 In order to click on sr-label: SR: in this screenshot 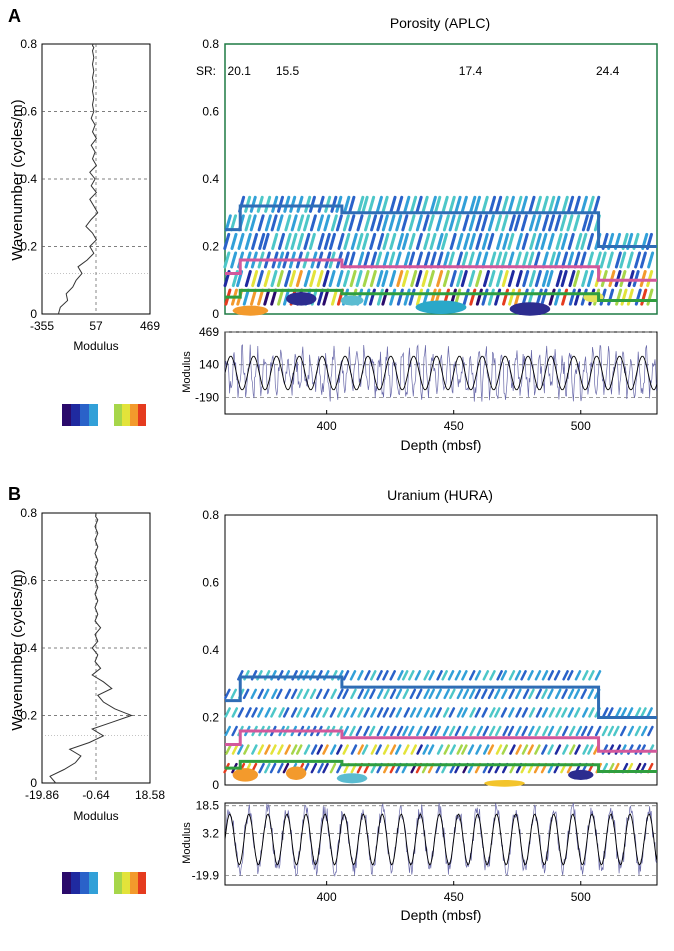, I will do `click(206, 71)`.